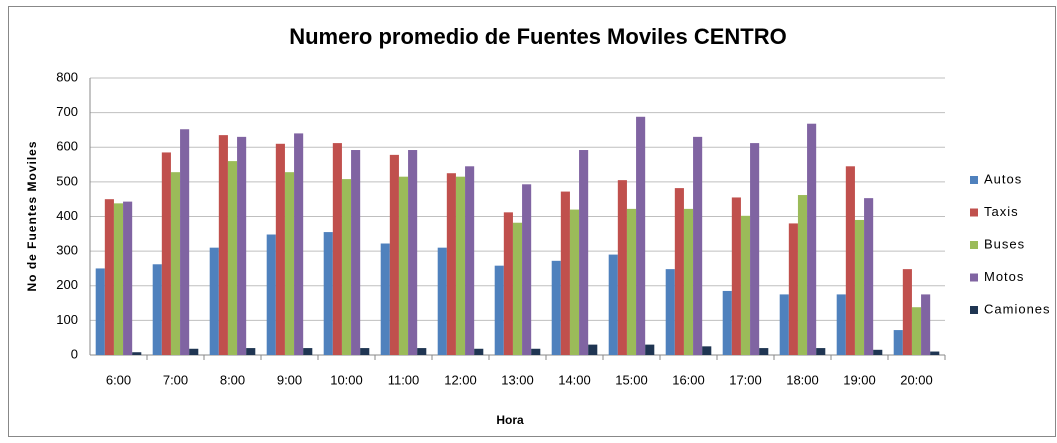  What do you see at coordinates (232, 379) in the screenshot?
I see `x-tick-label: 8:00` at bounding box center [232, 379].